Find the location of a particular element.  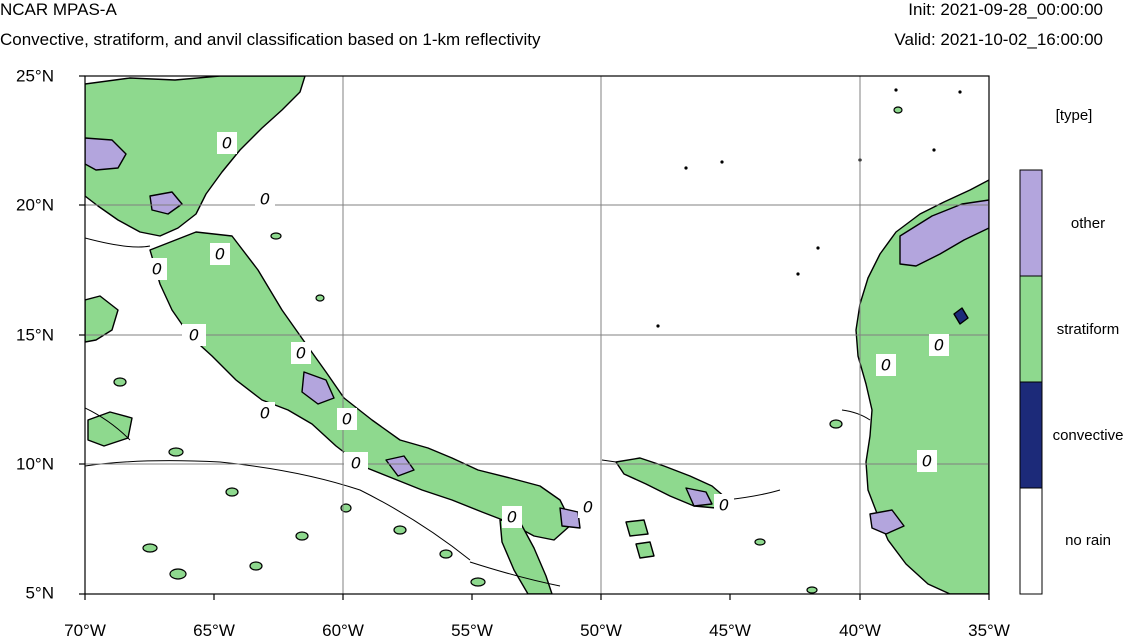

rain-region-northwest is located at coordinates (195, 261).